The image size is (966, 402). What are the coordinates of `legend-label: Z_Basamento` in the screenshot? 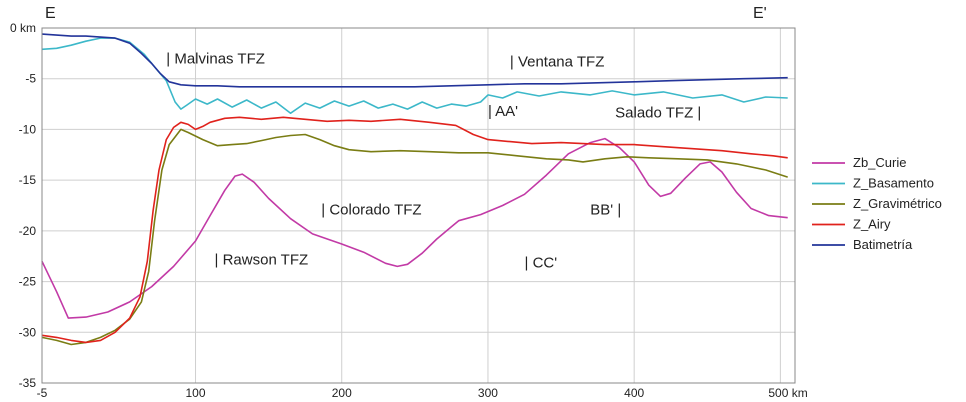 It's located at (893, 183).